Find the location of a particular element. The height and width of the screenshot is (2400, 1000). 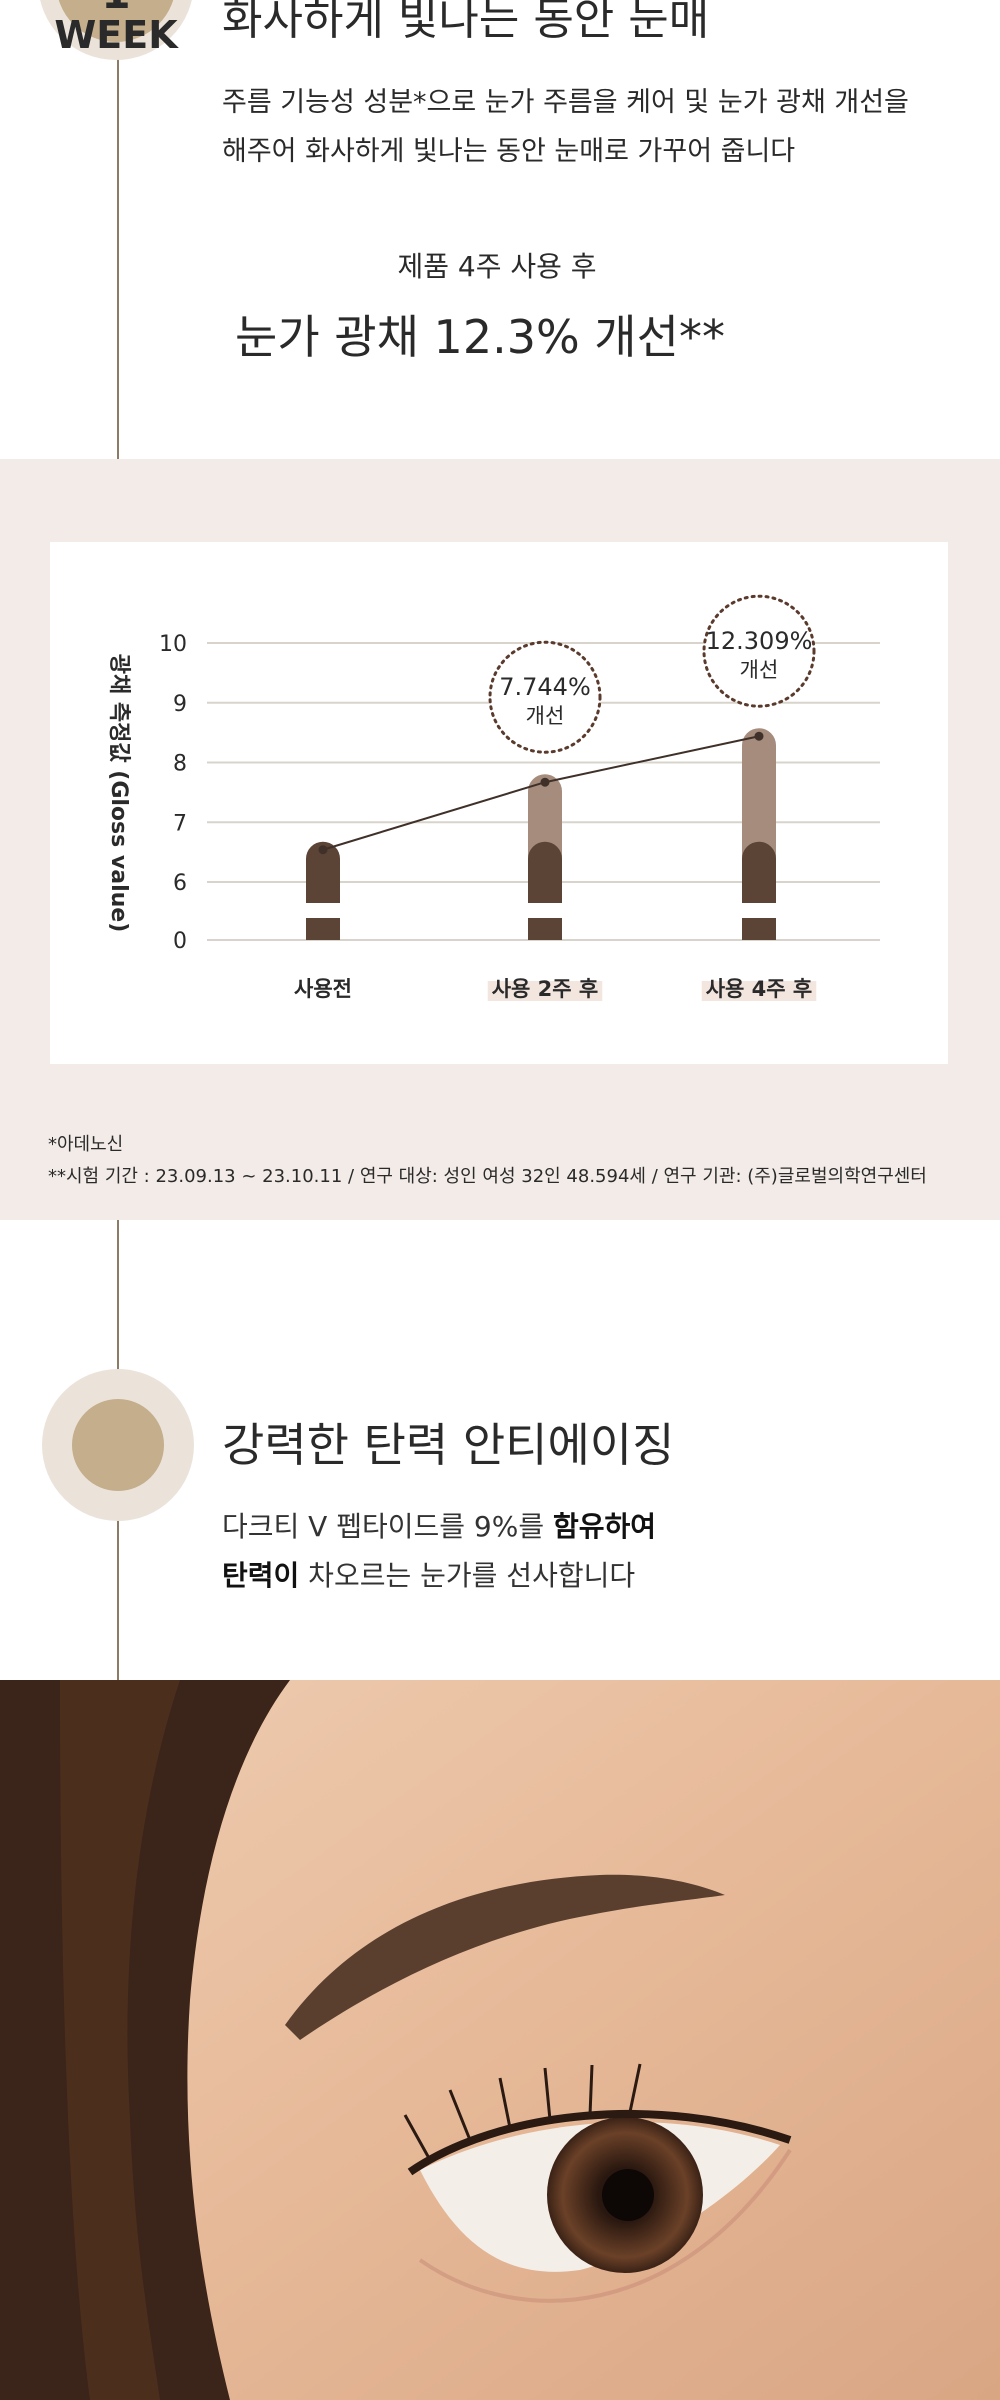

y-tick-label: 10 is located at coordinates (173, 644).